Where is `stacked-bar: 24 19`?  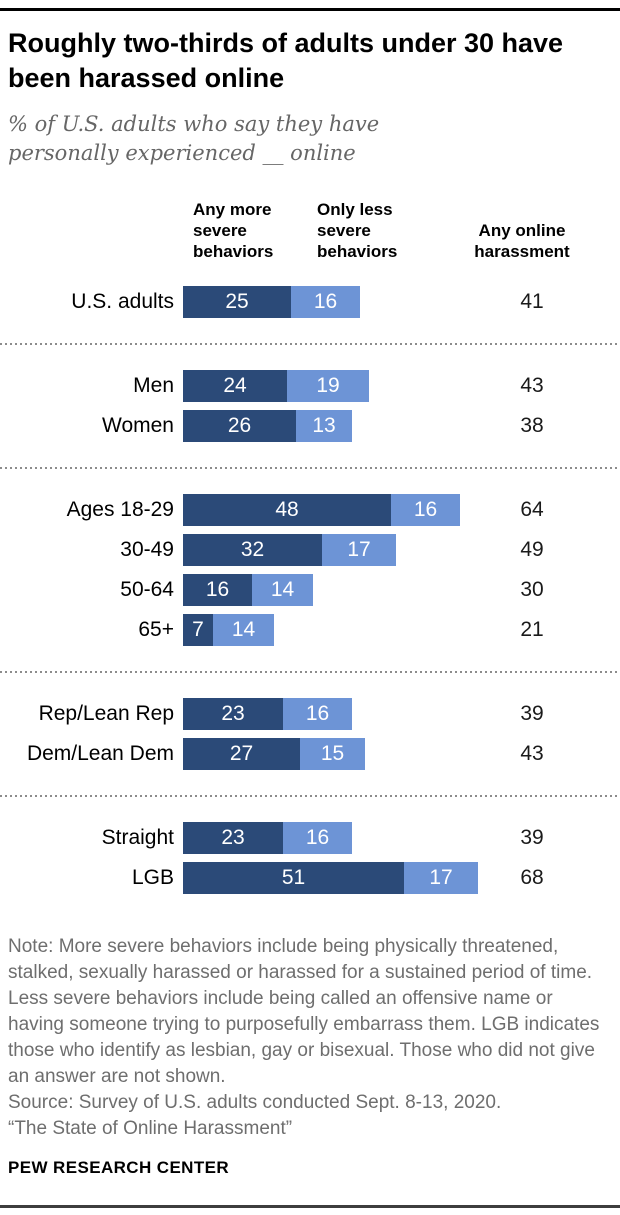
stacked-bar: 24 19 is located at coordinates (276, 386).